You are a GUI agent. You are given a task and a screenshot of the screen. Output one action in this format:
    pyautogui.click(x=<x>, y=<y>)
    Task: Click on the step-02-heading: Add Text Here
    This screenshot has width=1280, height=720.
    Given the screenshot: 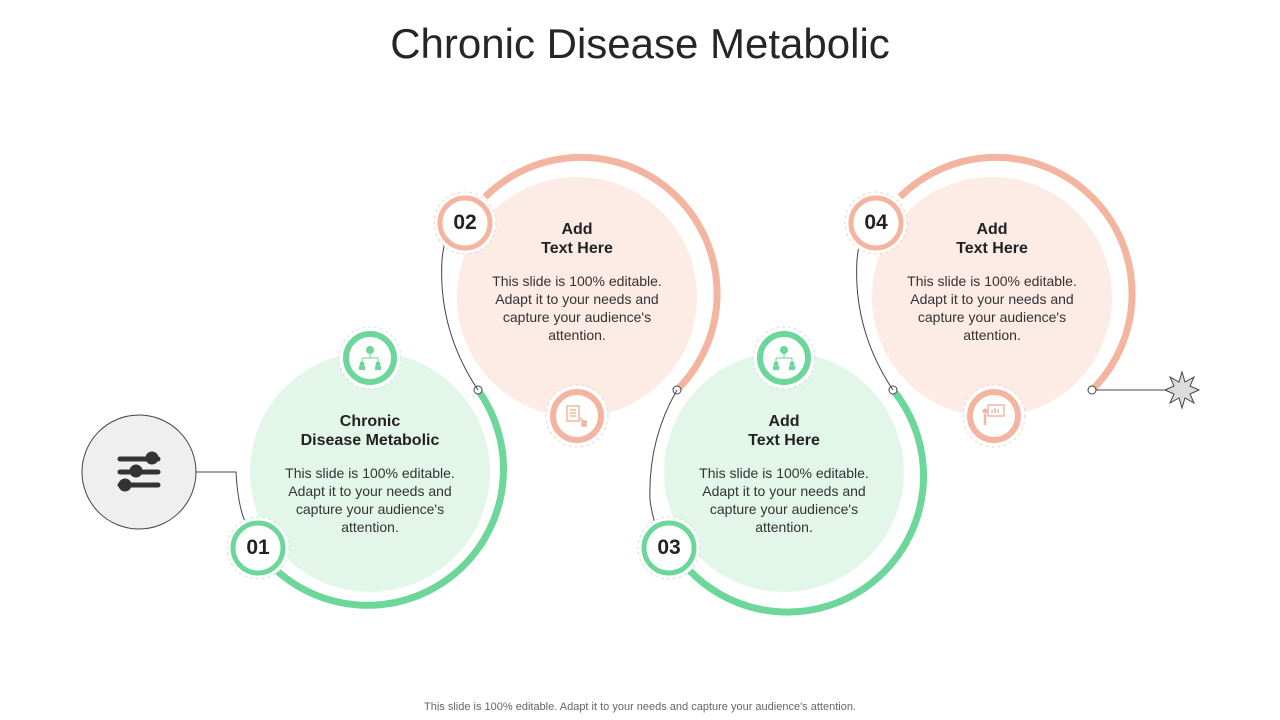 What is the action you would take?
    pyautogui.click(x=577, y=239)
    